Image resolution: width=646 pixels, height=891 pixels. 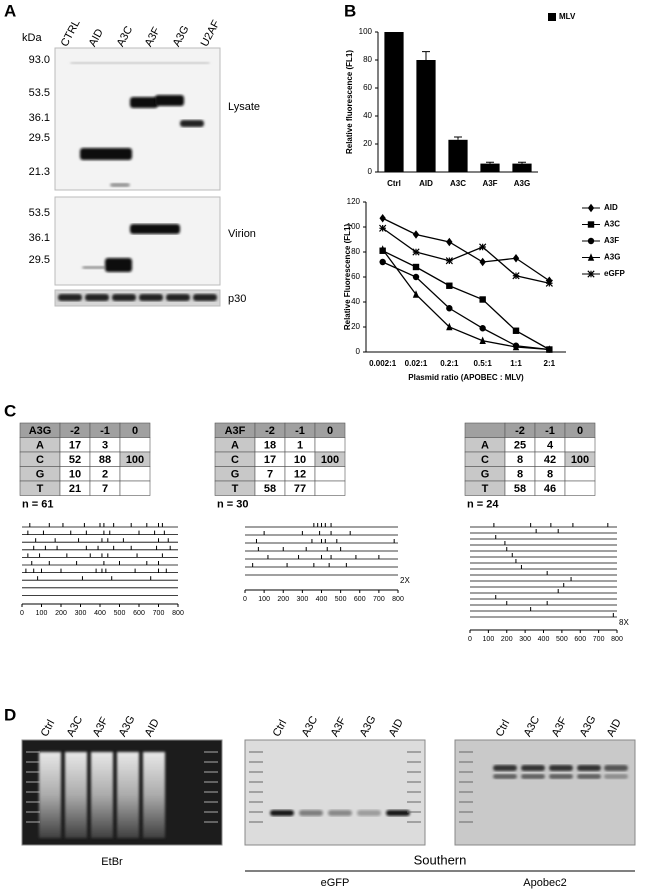 I want to click on table-text: 10, so click(x=300, y=460).